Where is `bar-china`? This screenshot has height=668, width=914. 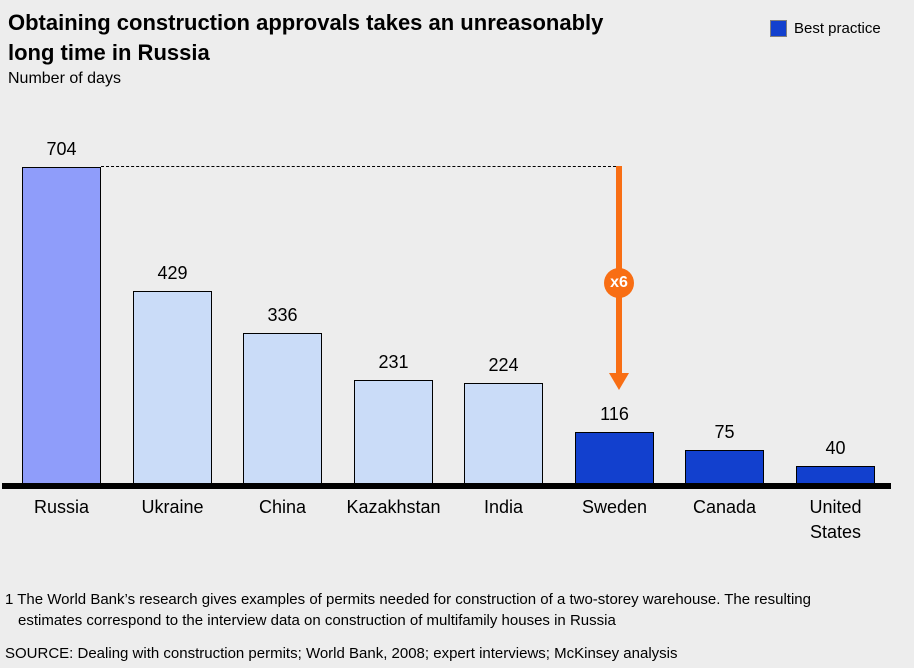 bar-china is located at coordinates (282, 408).